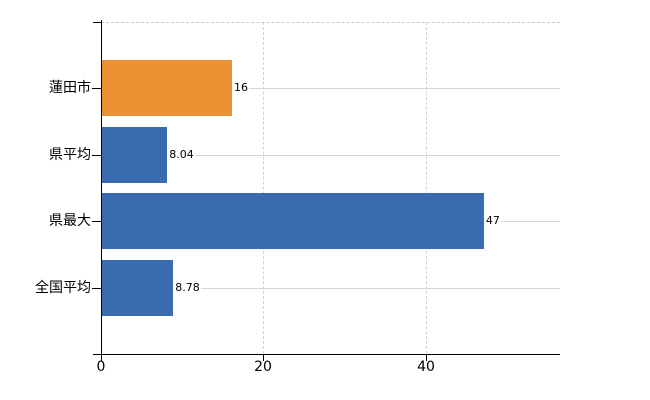 This screenshot has height=400, width=650. What do you see at coordinates (492, 220) in the screenshot?
I see `value-label-pref-max: 47` at bounding box center [492, 220].